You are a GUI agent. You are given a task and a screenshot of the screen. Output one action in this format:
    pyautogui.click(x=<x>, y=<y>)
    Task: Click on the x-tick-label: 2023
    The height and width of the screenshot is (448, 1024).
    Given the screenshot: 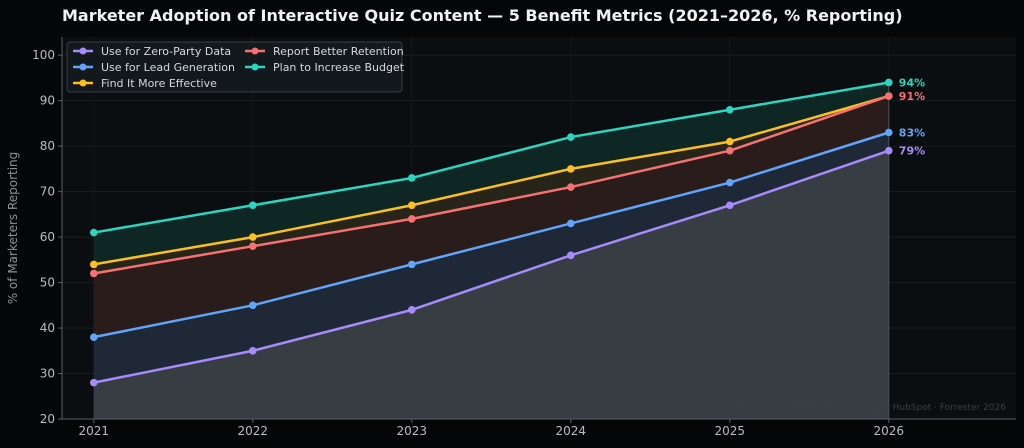 What is the action you would take?
    pyautogui.click(x=412, y=431)
    